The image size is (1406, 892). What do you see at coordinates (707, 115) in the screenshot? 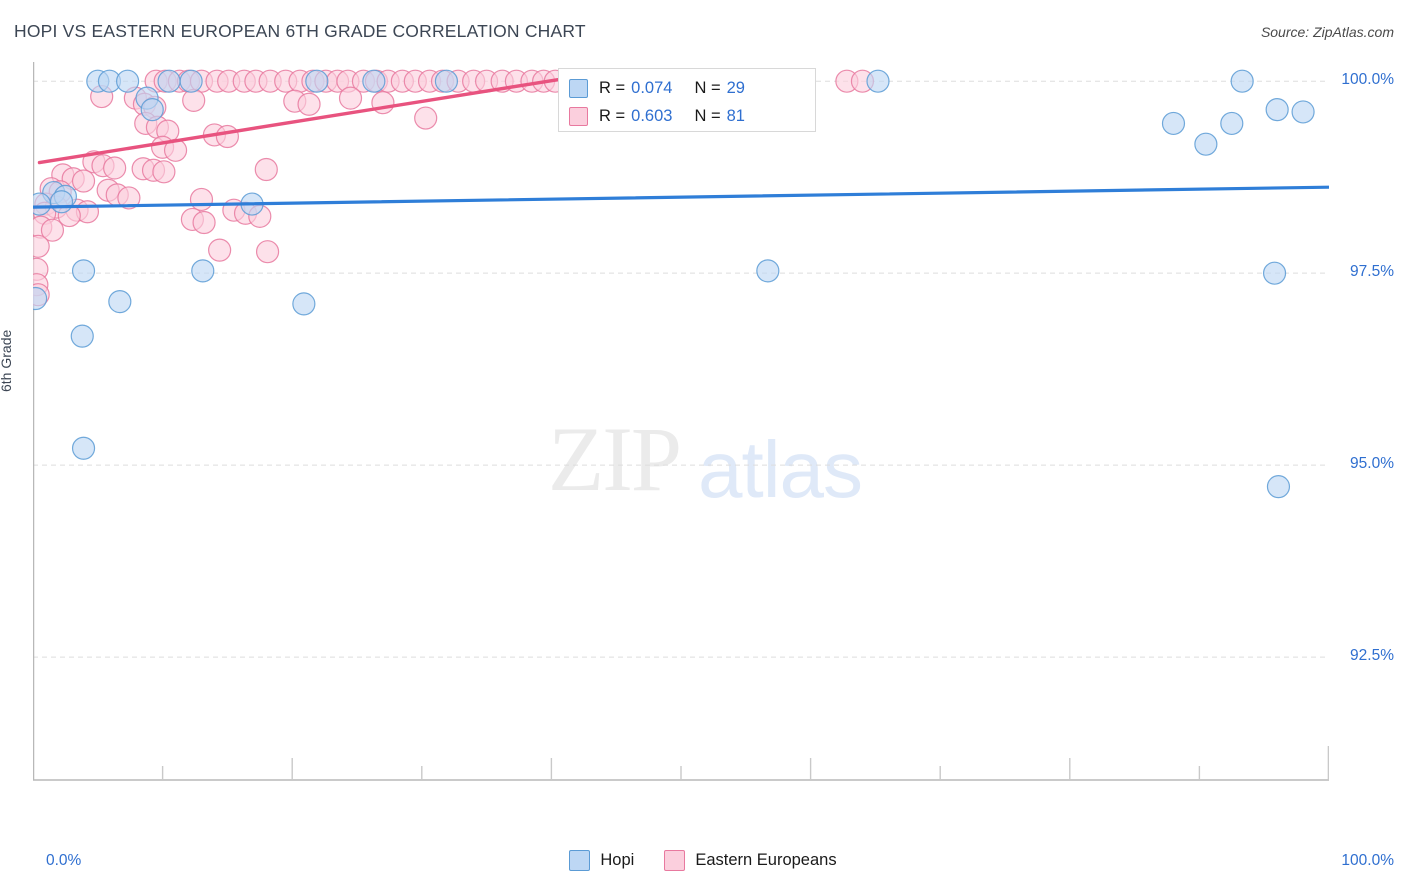
I see `ee-n-label: N =` at bounding box center [707, 115].